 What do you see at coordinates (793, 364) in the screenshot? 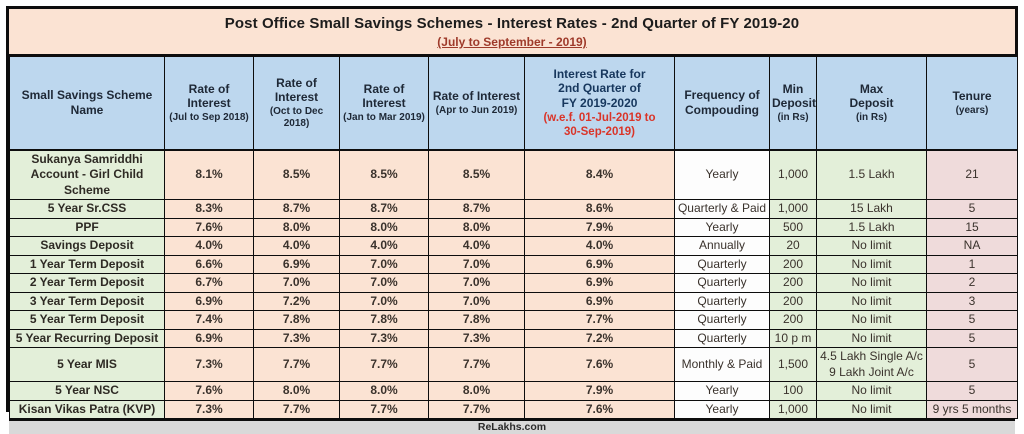
I see `min-deposit-cell: 1,500` at bounding box center [793, 364].